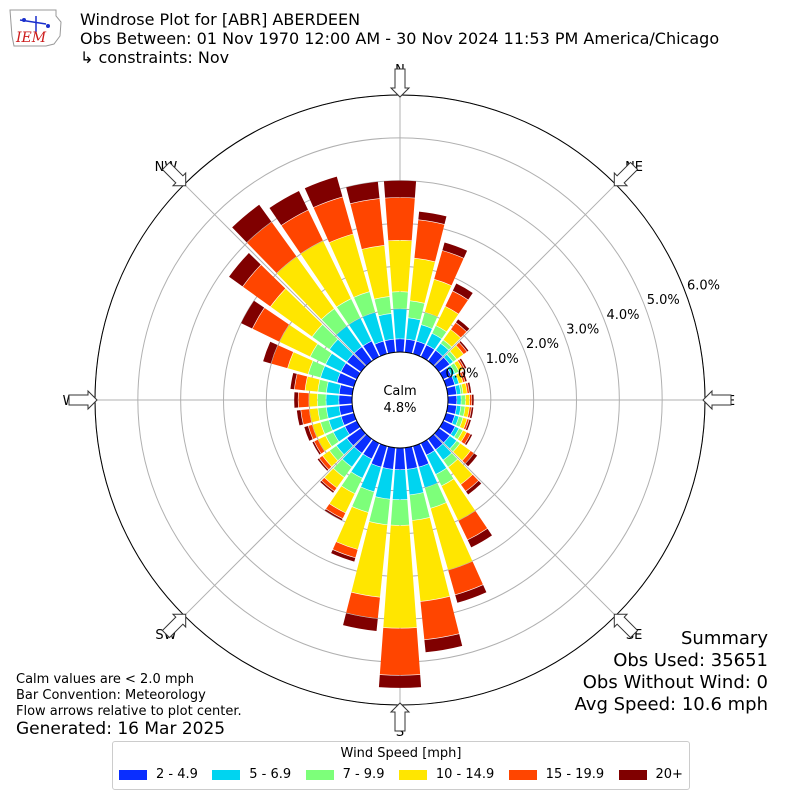 The image size is (800, 800). I want to click on legend-label: 15 - 19.9, so click(575, 774).